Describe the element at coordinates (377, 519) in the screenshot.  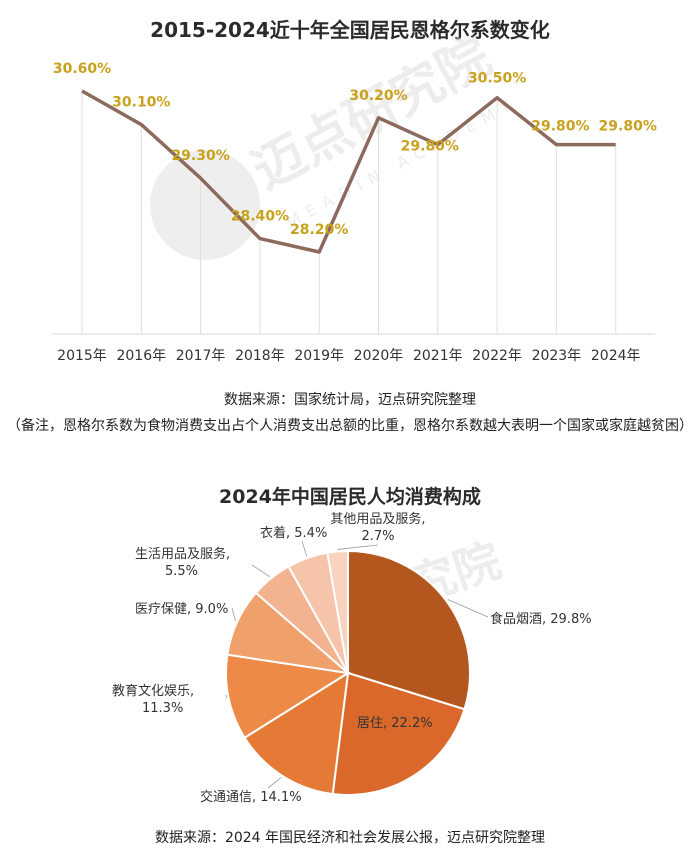
I see `pie-slice-label: 其他用品及服务,` at that location.